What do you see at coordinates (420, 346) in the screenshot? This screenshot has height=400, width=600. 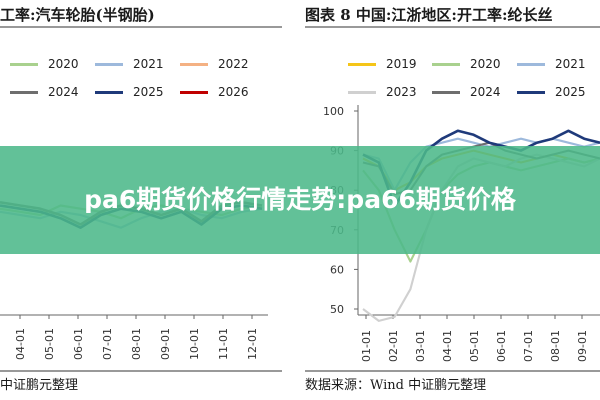 I see `right-x-tick-label: 03-01` at bounding box center [420, 346].